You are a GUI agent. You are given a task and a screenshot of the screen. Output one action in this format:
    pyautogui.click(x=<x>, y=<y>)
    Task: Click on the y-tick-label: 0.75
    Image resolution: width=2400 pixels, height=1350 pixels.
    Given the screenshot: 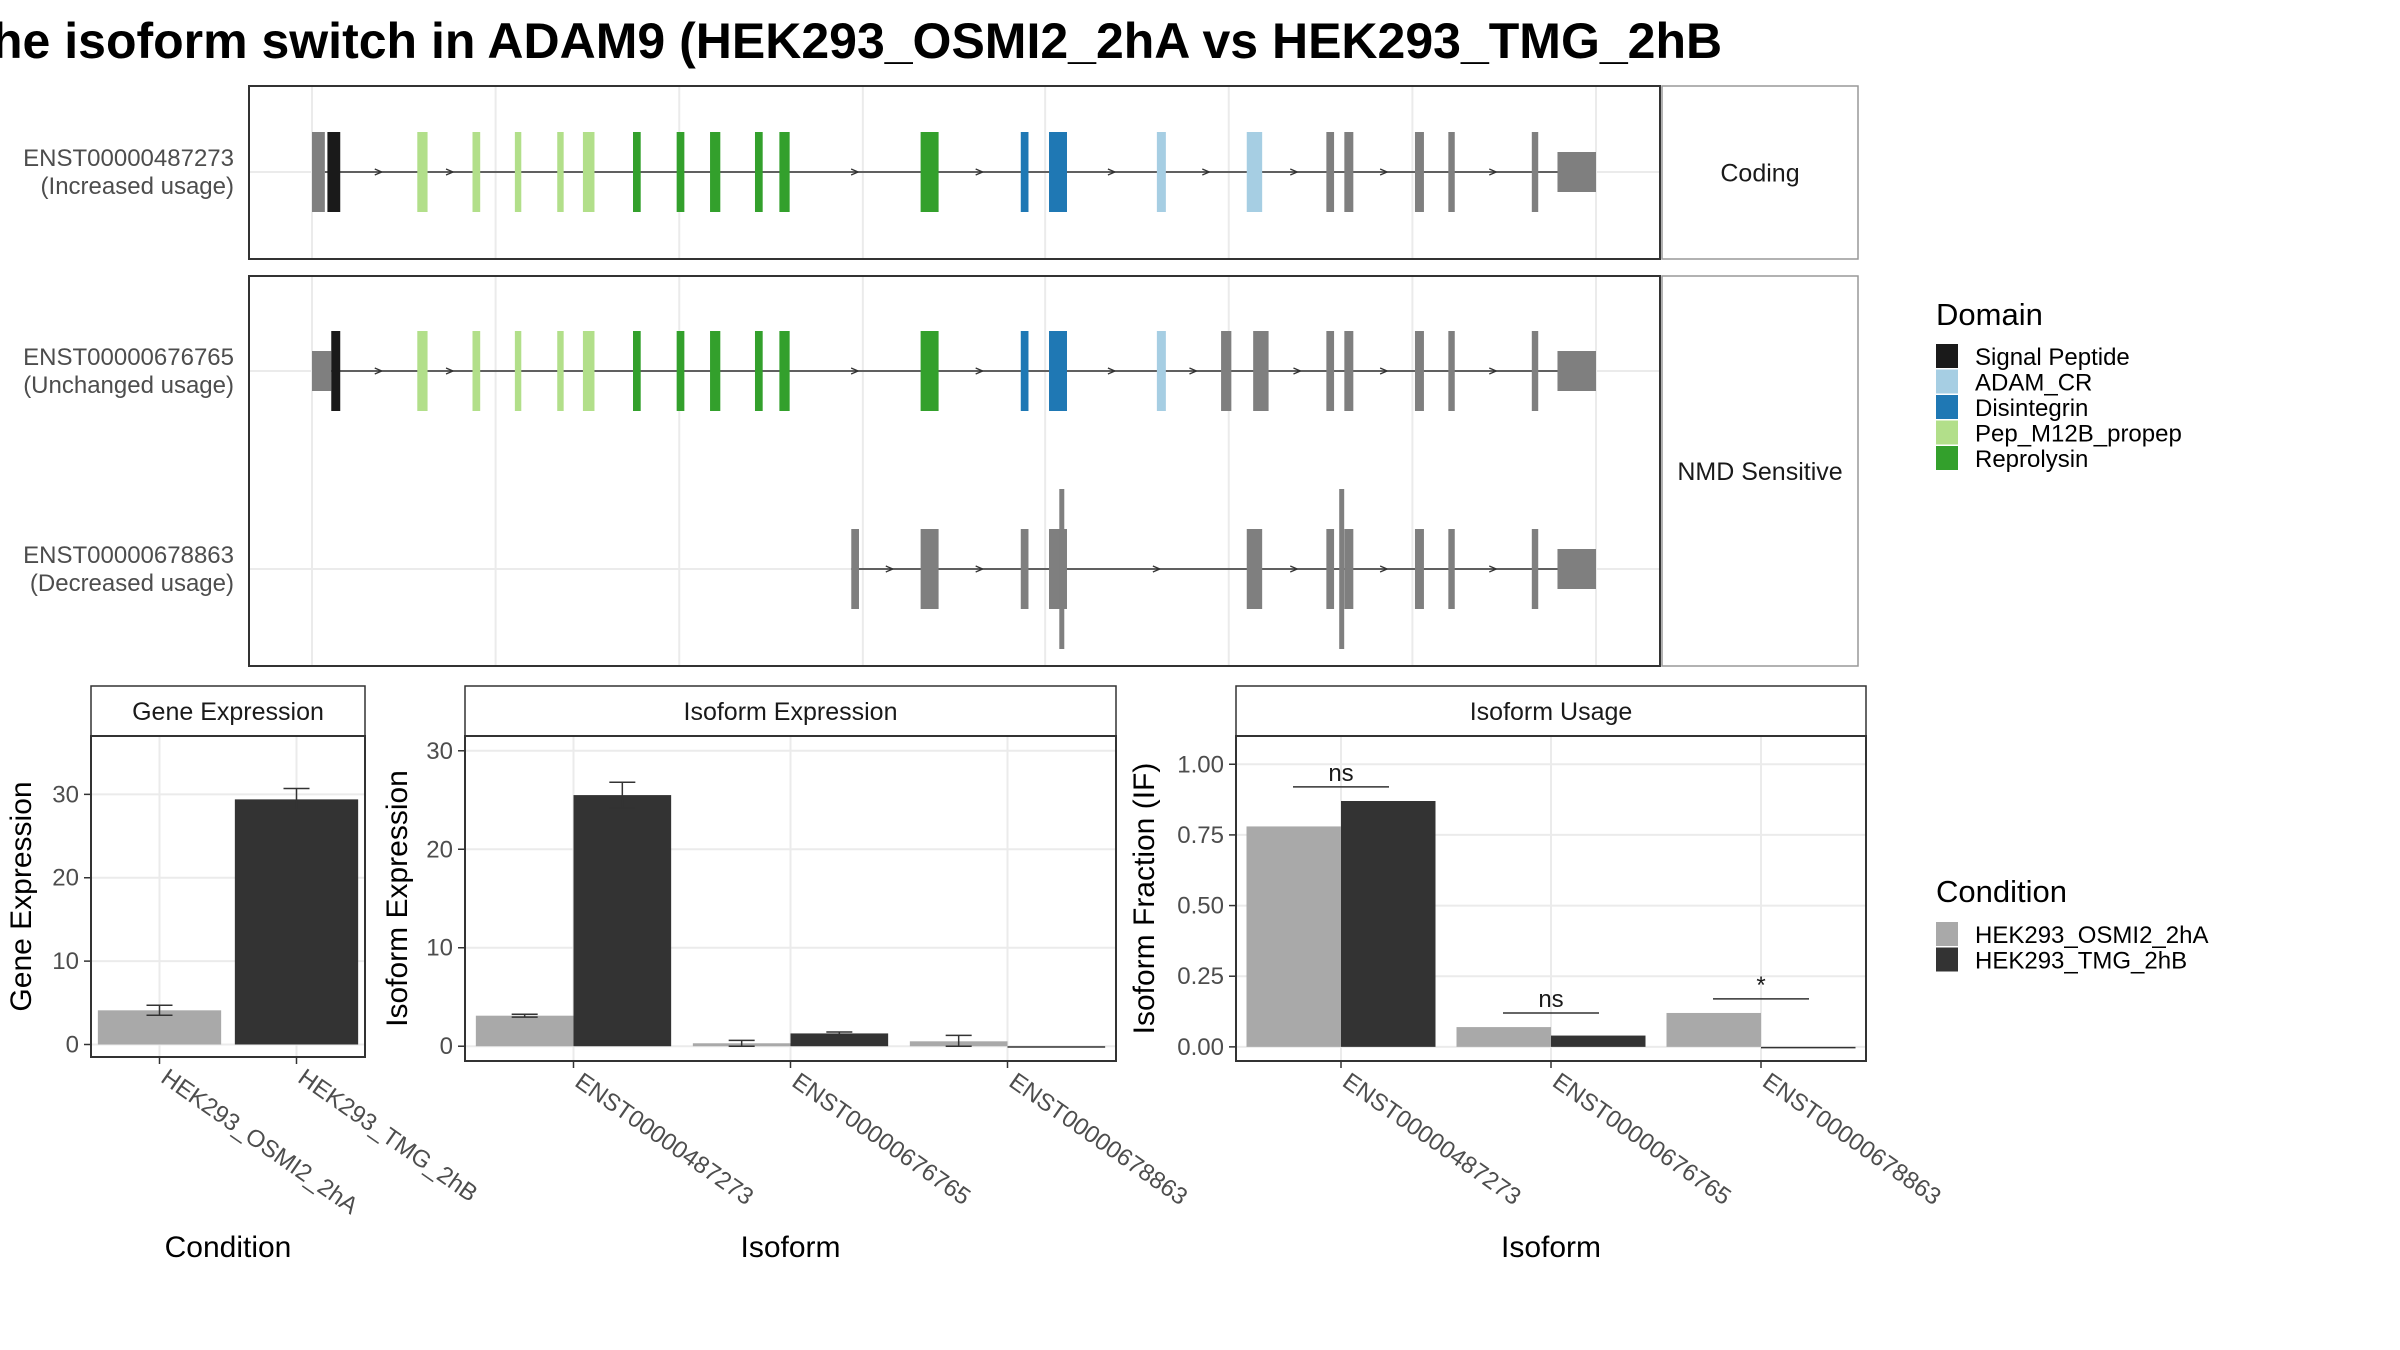 What is the action you would take?
    pyautogui.click(x=1200, y=835)
    